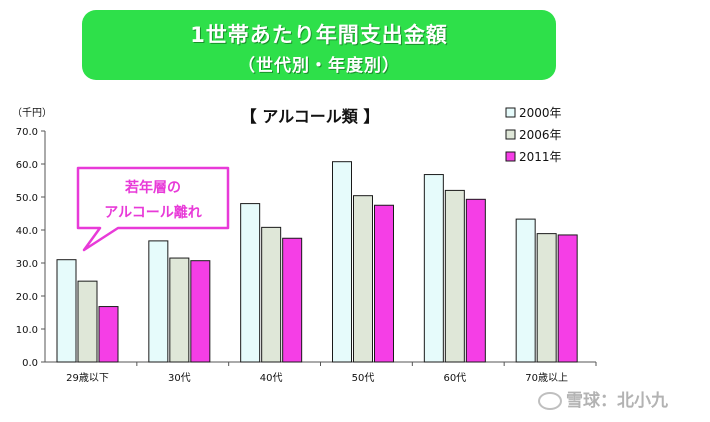  Describe the element at coordinates (27, 264) in the screenshot. I see `y-tick-label: 30.0` at that location.